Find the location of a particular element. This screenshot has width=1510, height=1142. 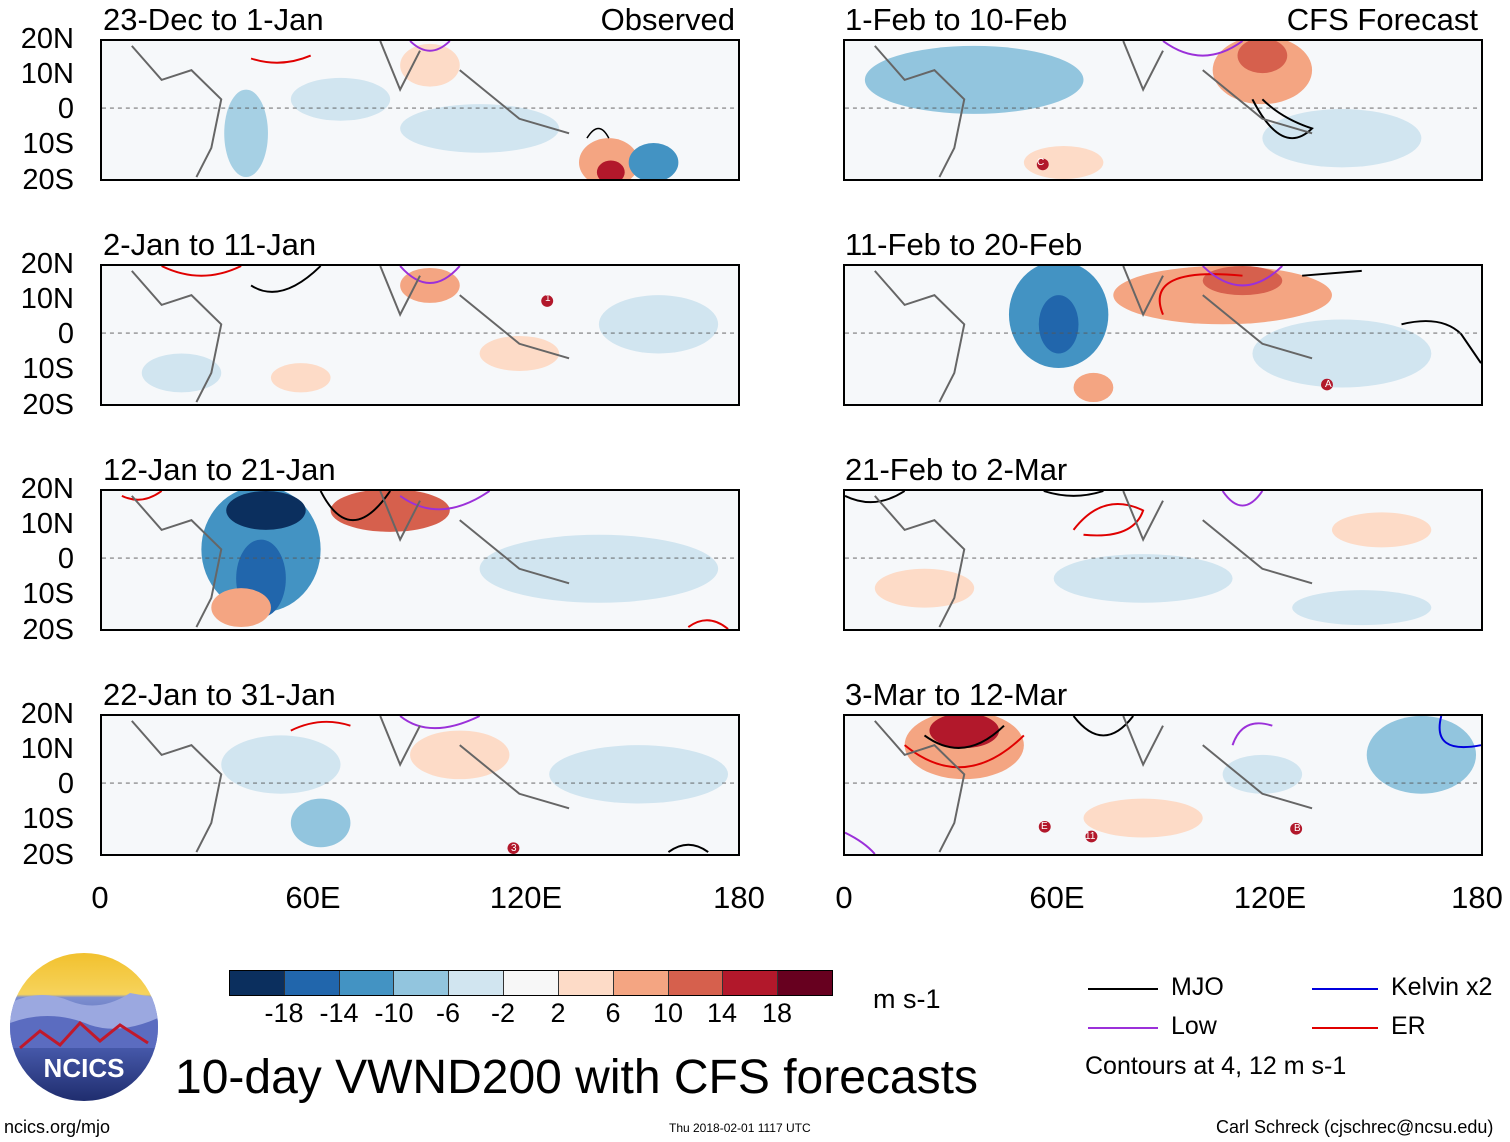

panel-title: 12-Jan to 21-Jan is located at coordinates (219, 469).